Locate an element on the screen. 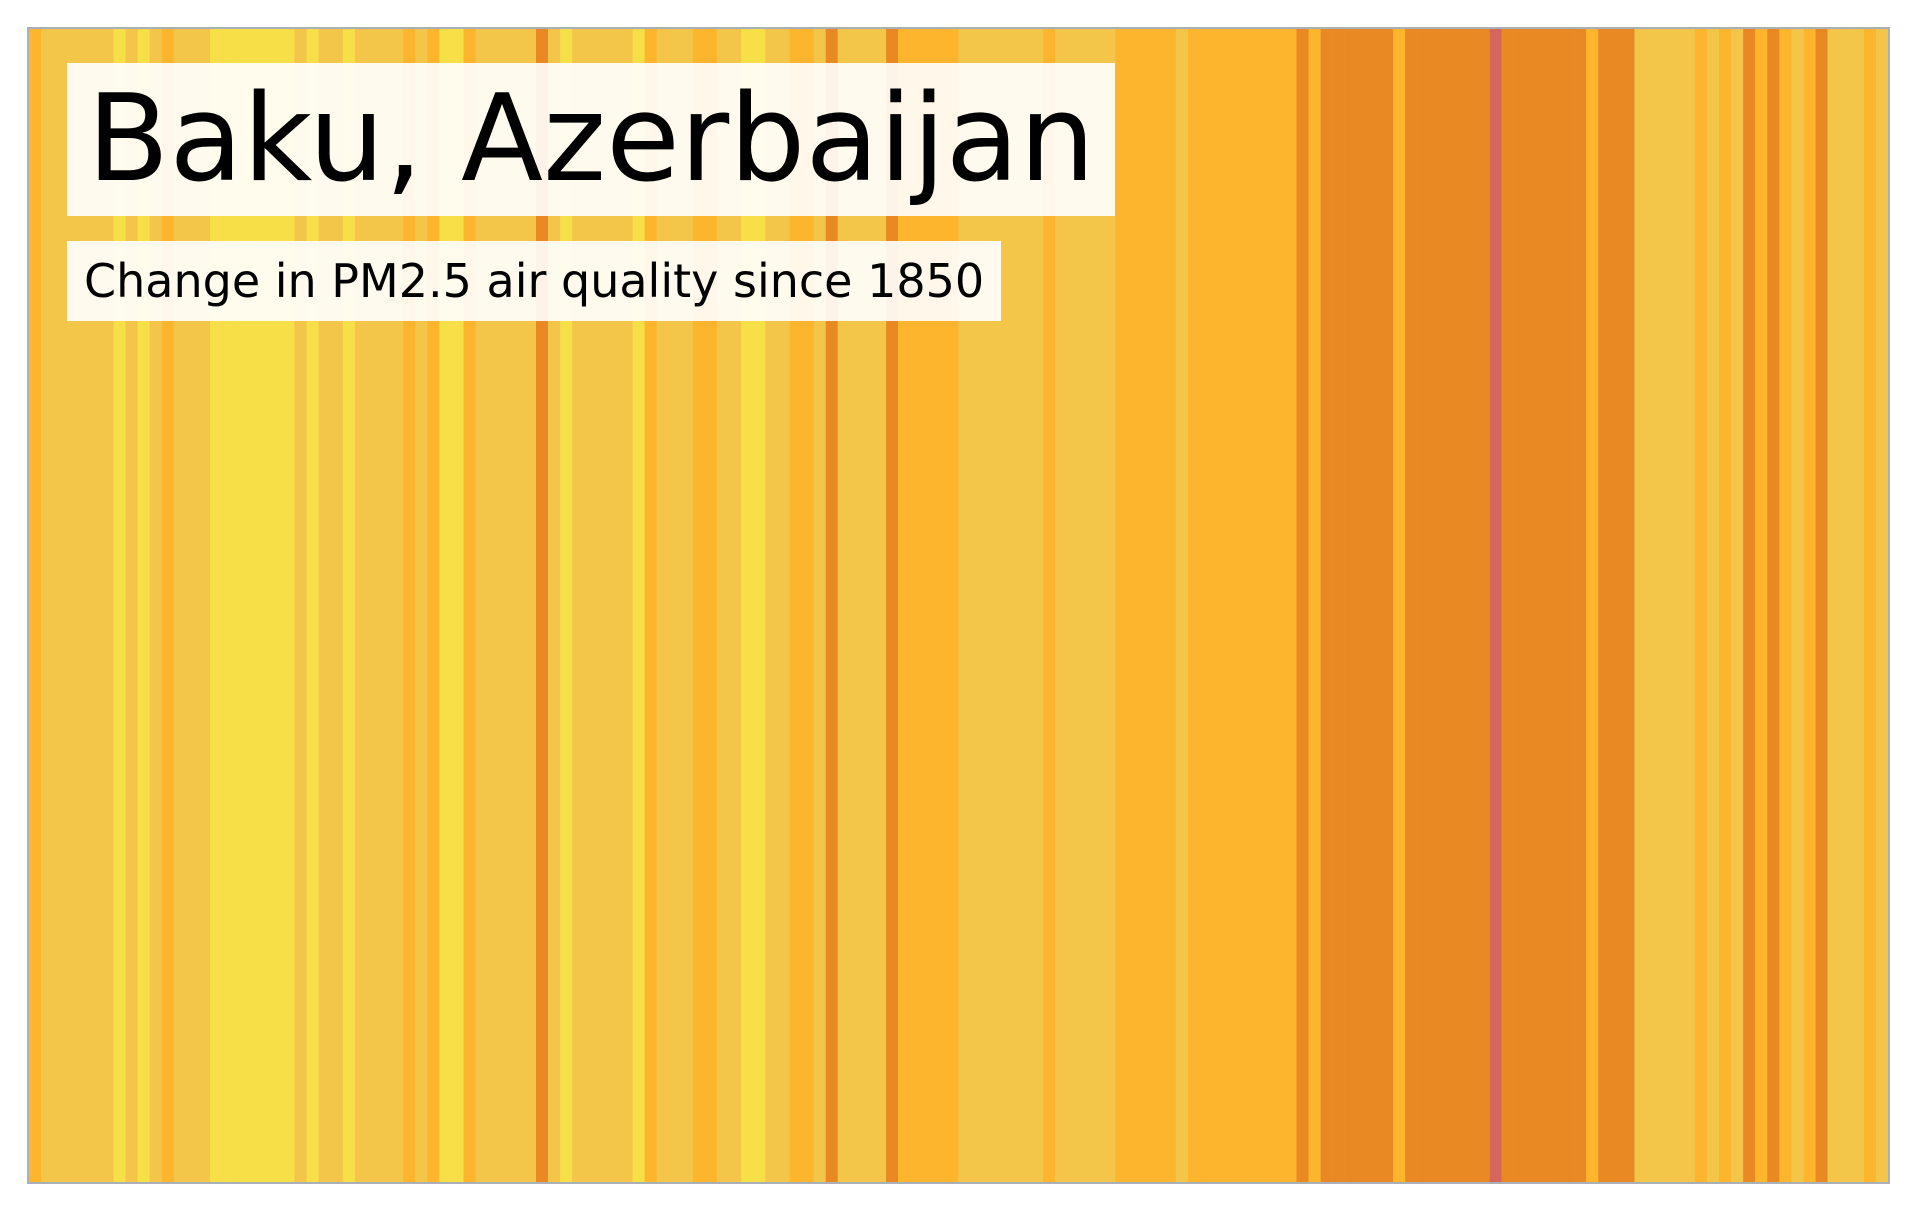 The height and width of the screenshot is (1210, 1915). stripe-1959 is located at coordinates (1350, 605).